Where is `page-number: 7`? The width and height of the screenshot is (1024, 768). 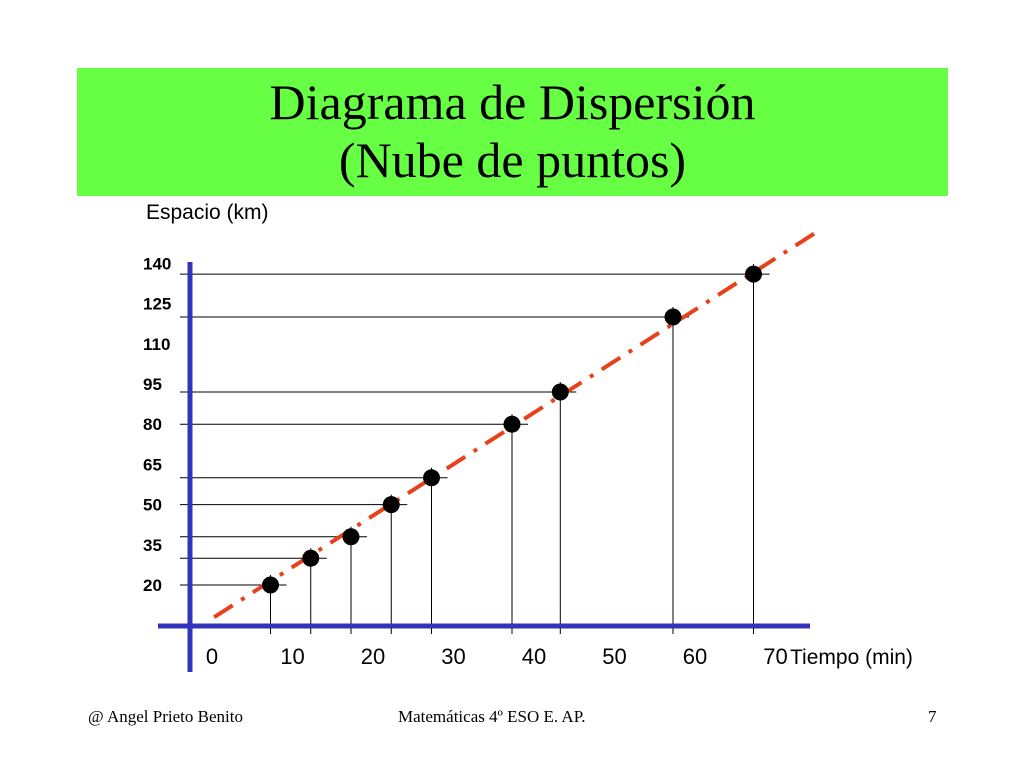 page-number: 7 is located at coordinates (932, 716).